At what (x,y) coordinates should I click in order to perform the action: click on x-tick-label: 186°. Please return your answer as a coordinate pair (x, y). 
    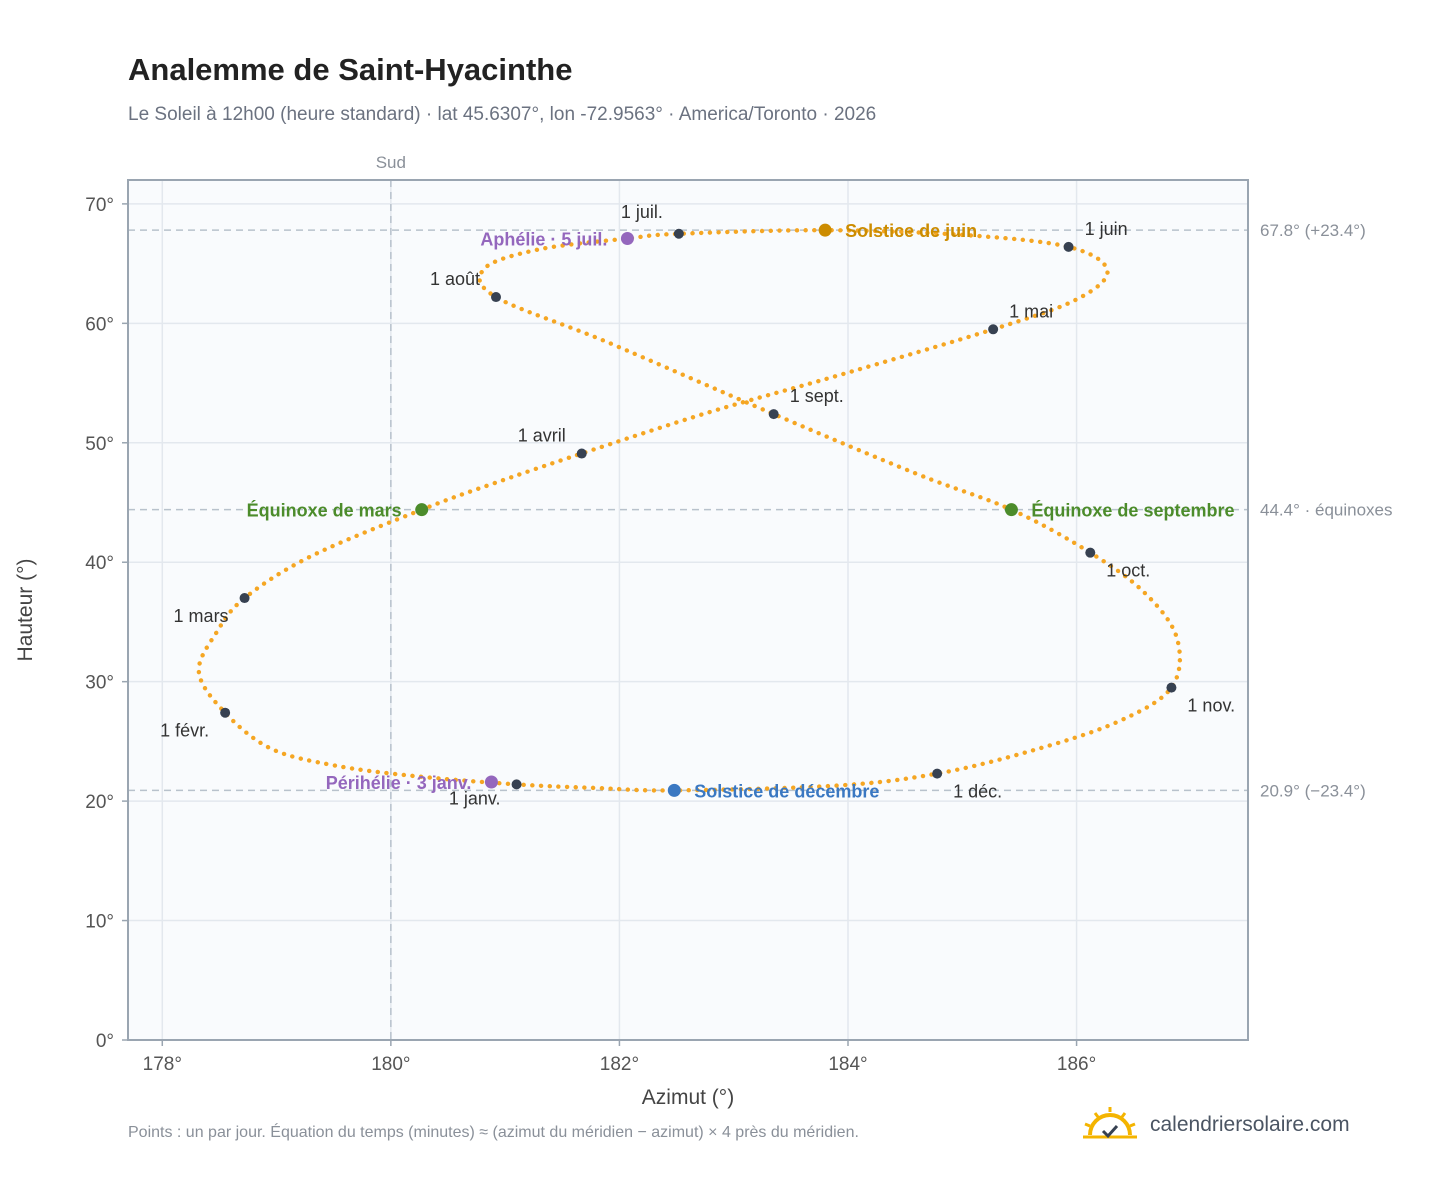
    Looking at the image, I should click on (1076, 1064).